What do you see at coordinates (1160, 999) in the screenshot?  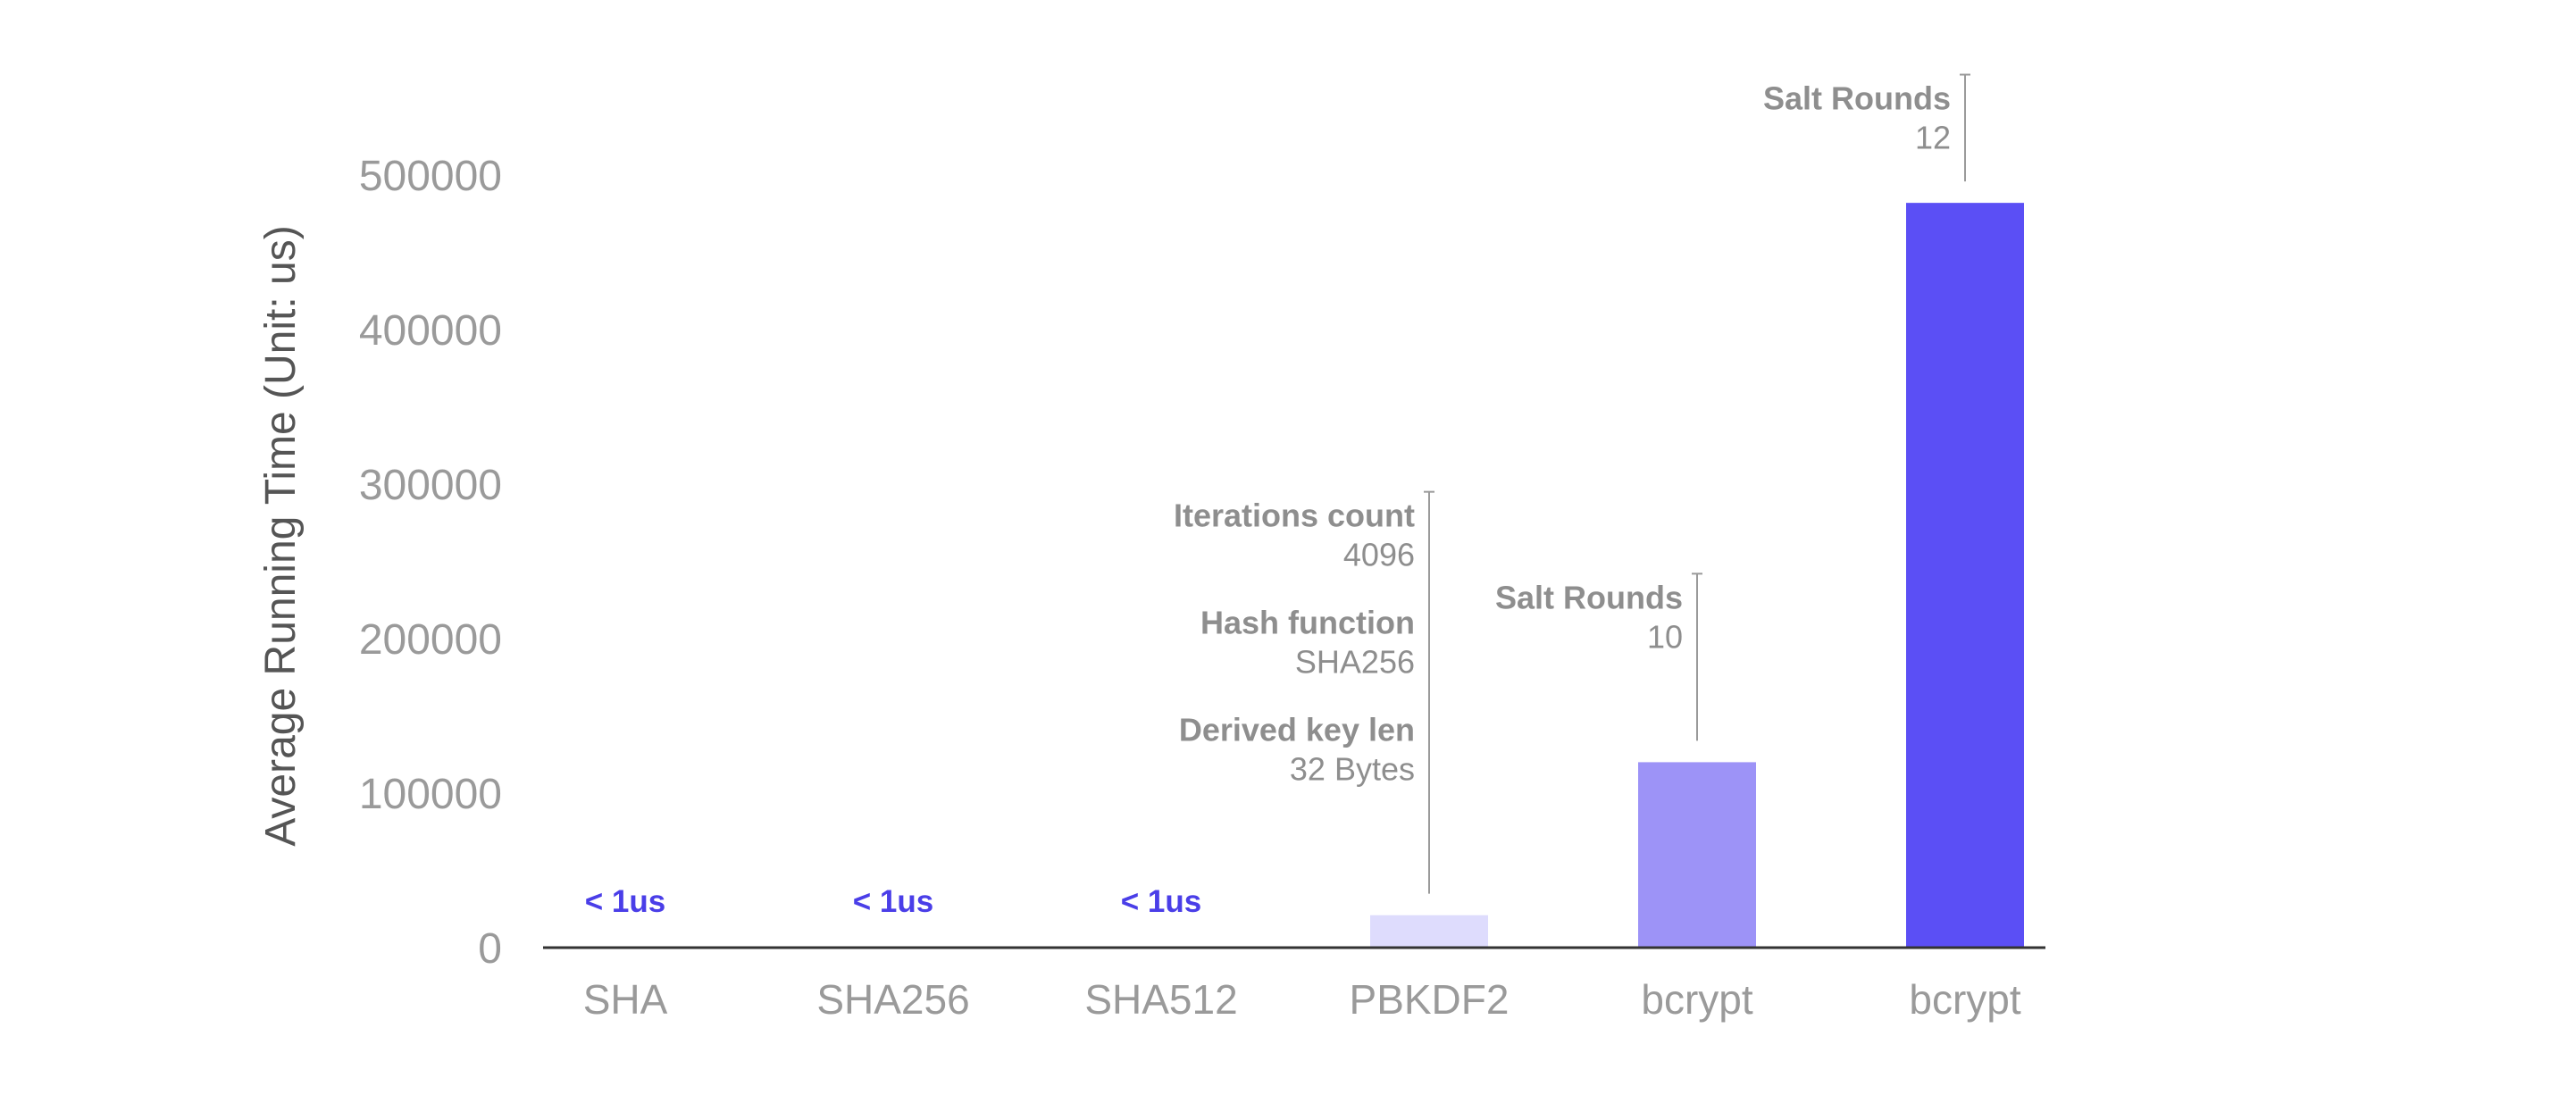 I see `x-tick-label: SHA512` at bounding box center [1160, 999].